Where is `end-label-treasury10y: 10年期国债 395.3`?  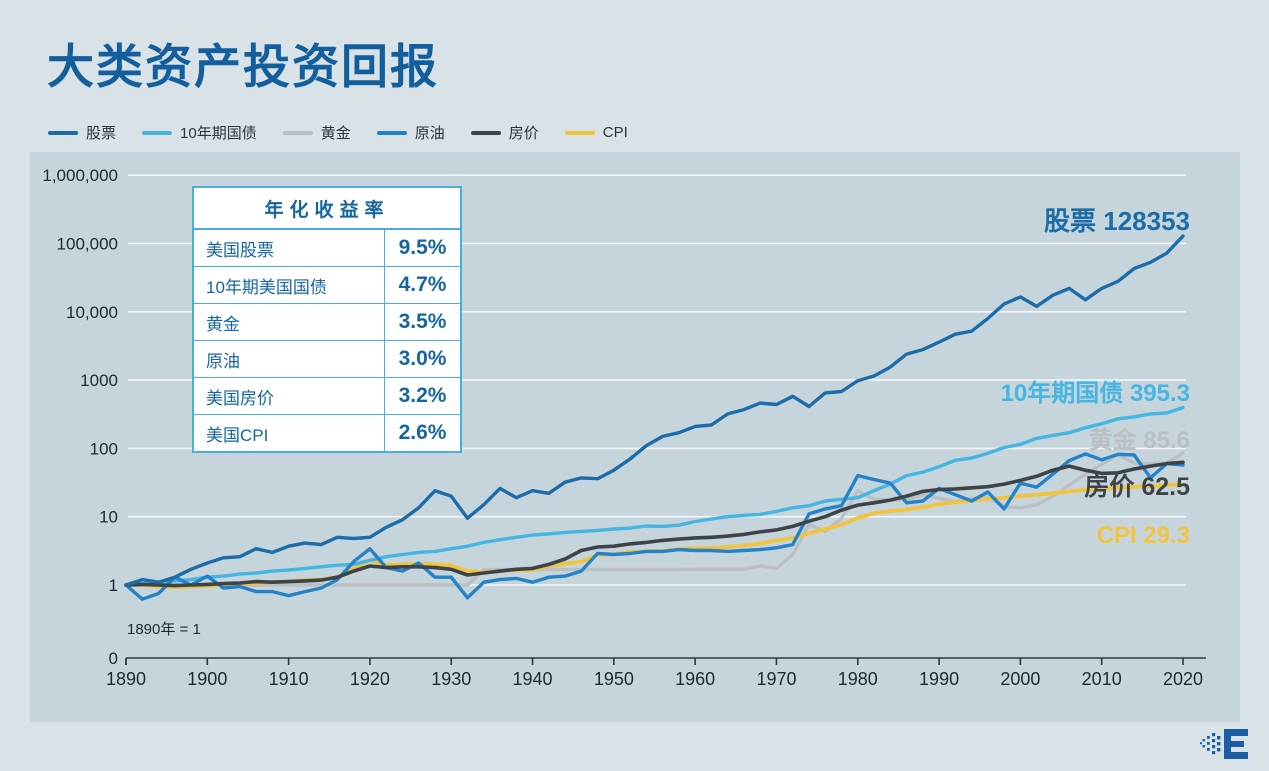
end-label-treasury10y: 10年期国债 395.3 is located at coordinates (1095, 393).